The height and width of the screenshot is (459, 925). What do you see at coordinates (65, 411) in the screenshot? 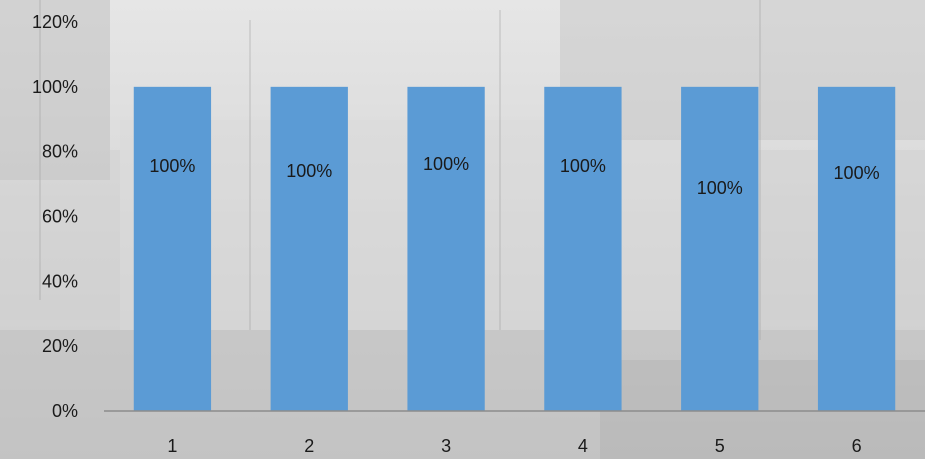
I see `y-tick-label: 0%` at bounding box center [65, 411].